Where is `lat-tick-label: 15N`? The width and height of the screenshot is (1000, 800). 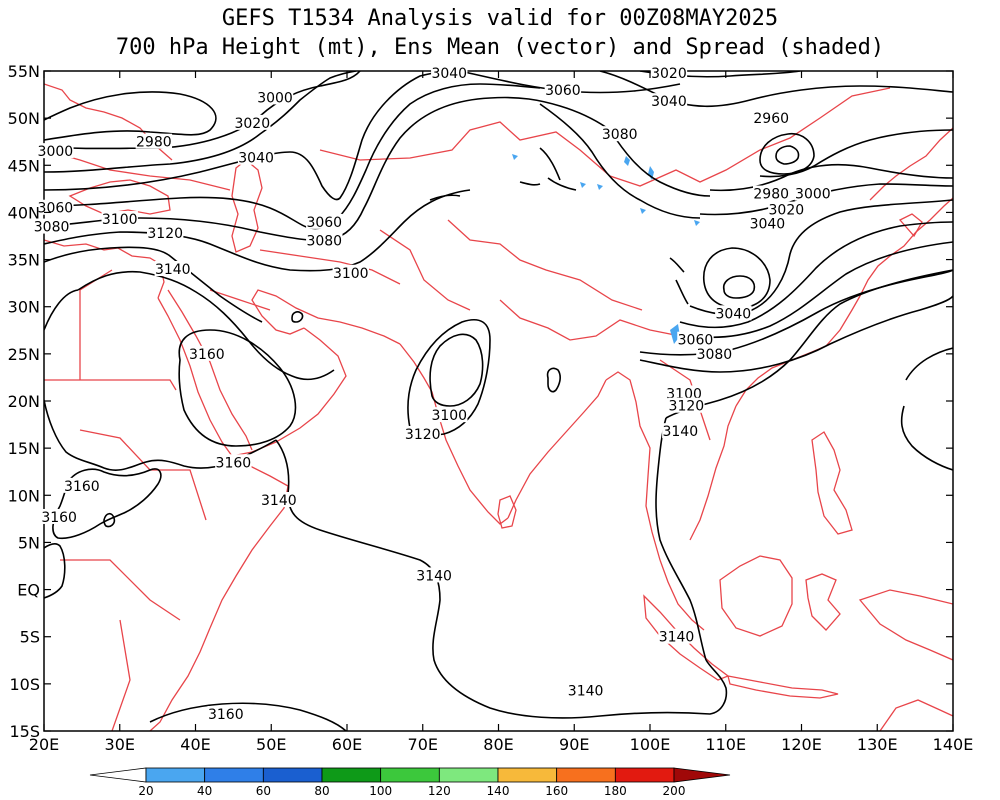
lat-tick-label: 15N is located at coordinates (24, 448).